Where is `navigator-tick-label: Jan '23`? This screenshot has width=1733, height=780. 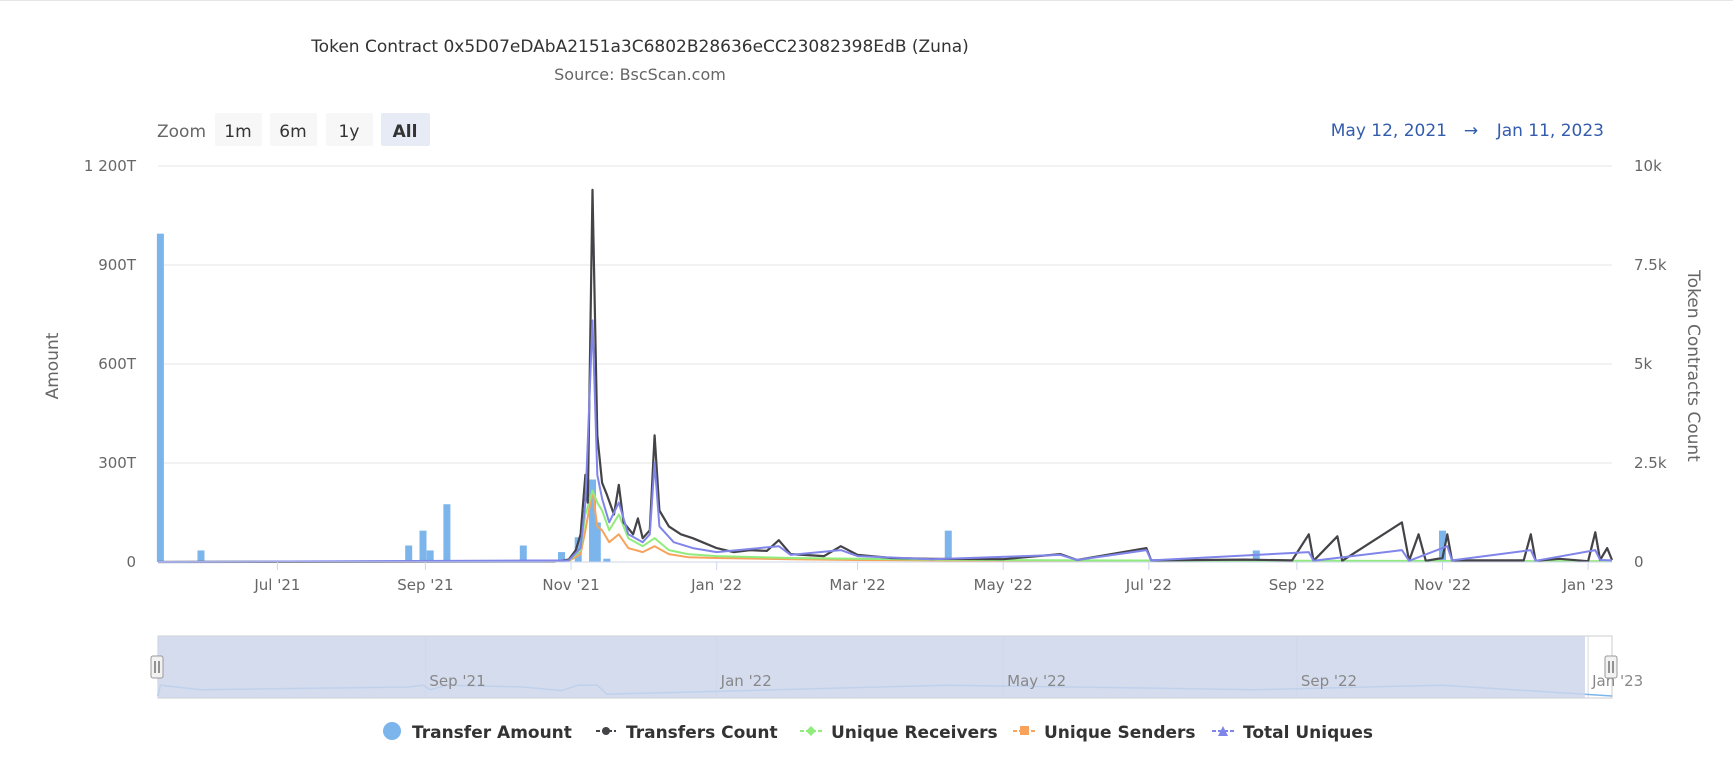
navigator-tick-label: Jan '23 is located at coordinates (1617, 681).